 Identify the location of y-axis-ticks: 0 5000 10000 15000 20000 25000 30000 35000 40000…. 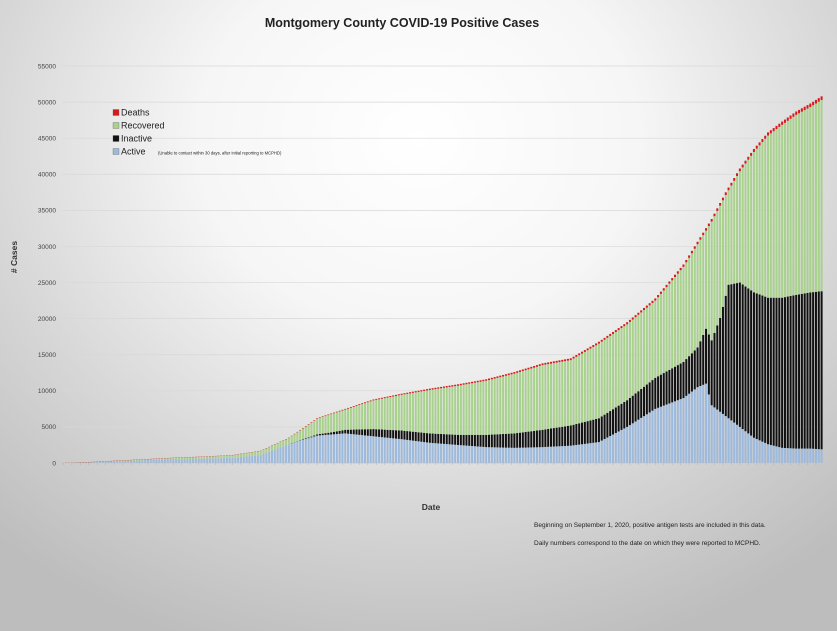
(47, 265).